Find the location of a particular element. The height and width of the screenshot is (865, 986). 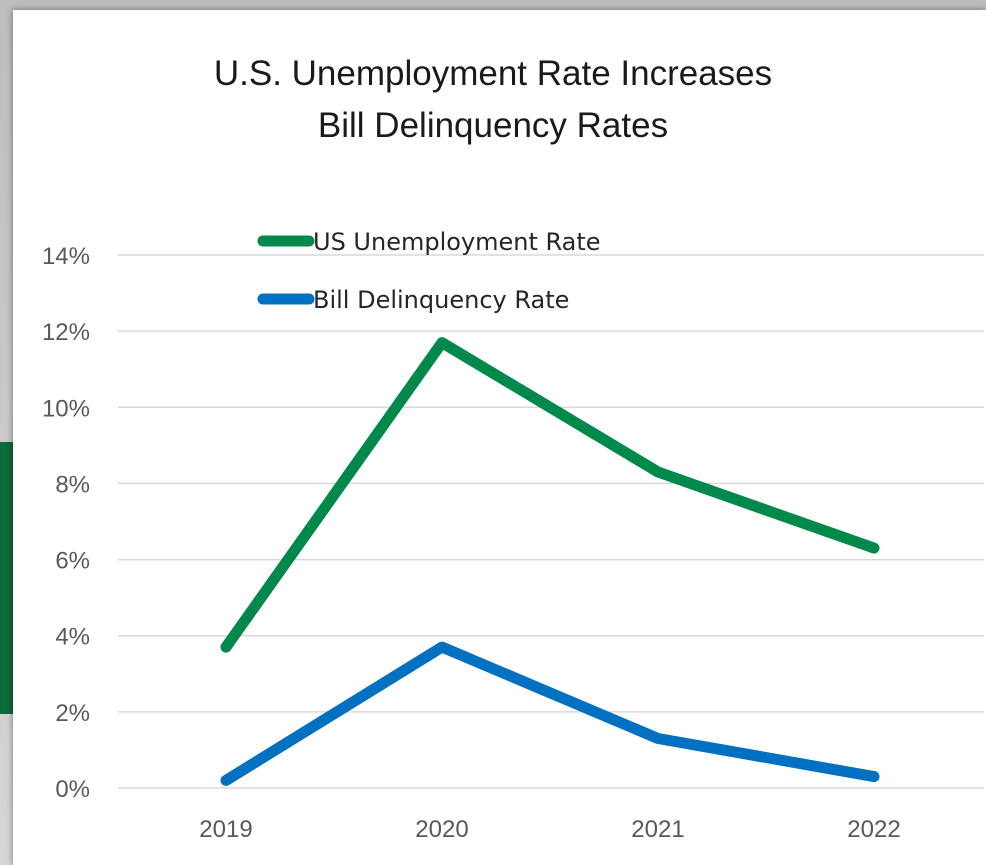

y-tick-label: 10% is located at coordinates (66, 408).